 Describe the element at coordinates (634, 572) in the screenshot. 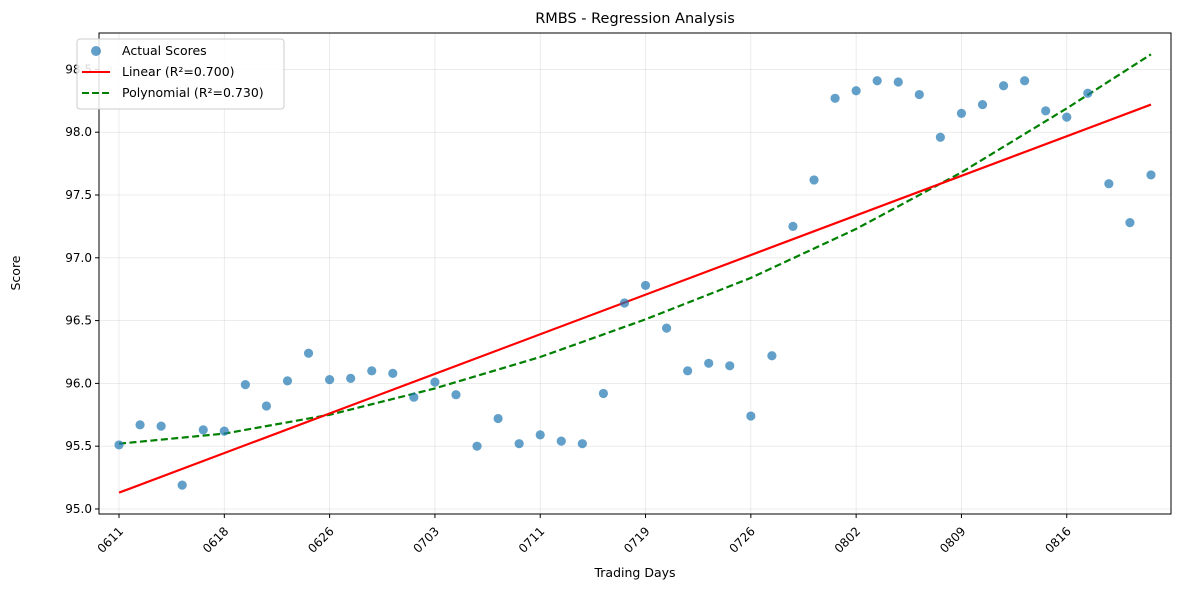

I see `x-axis-label: Trading Days` at that location.